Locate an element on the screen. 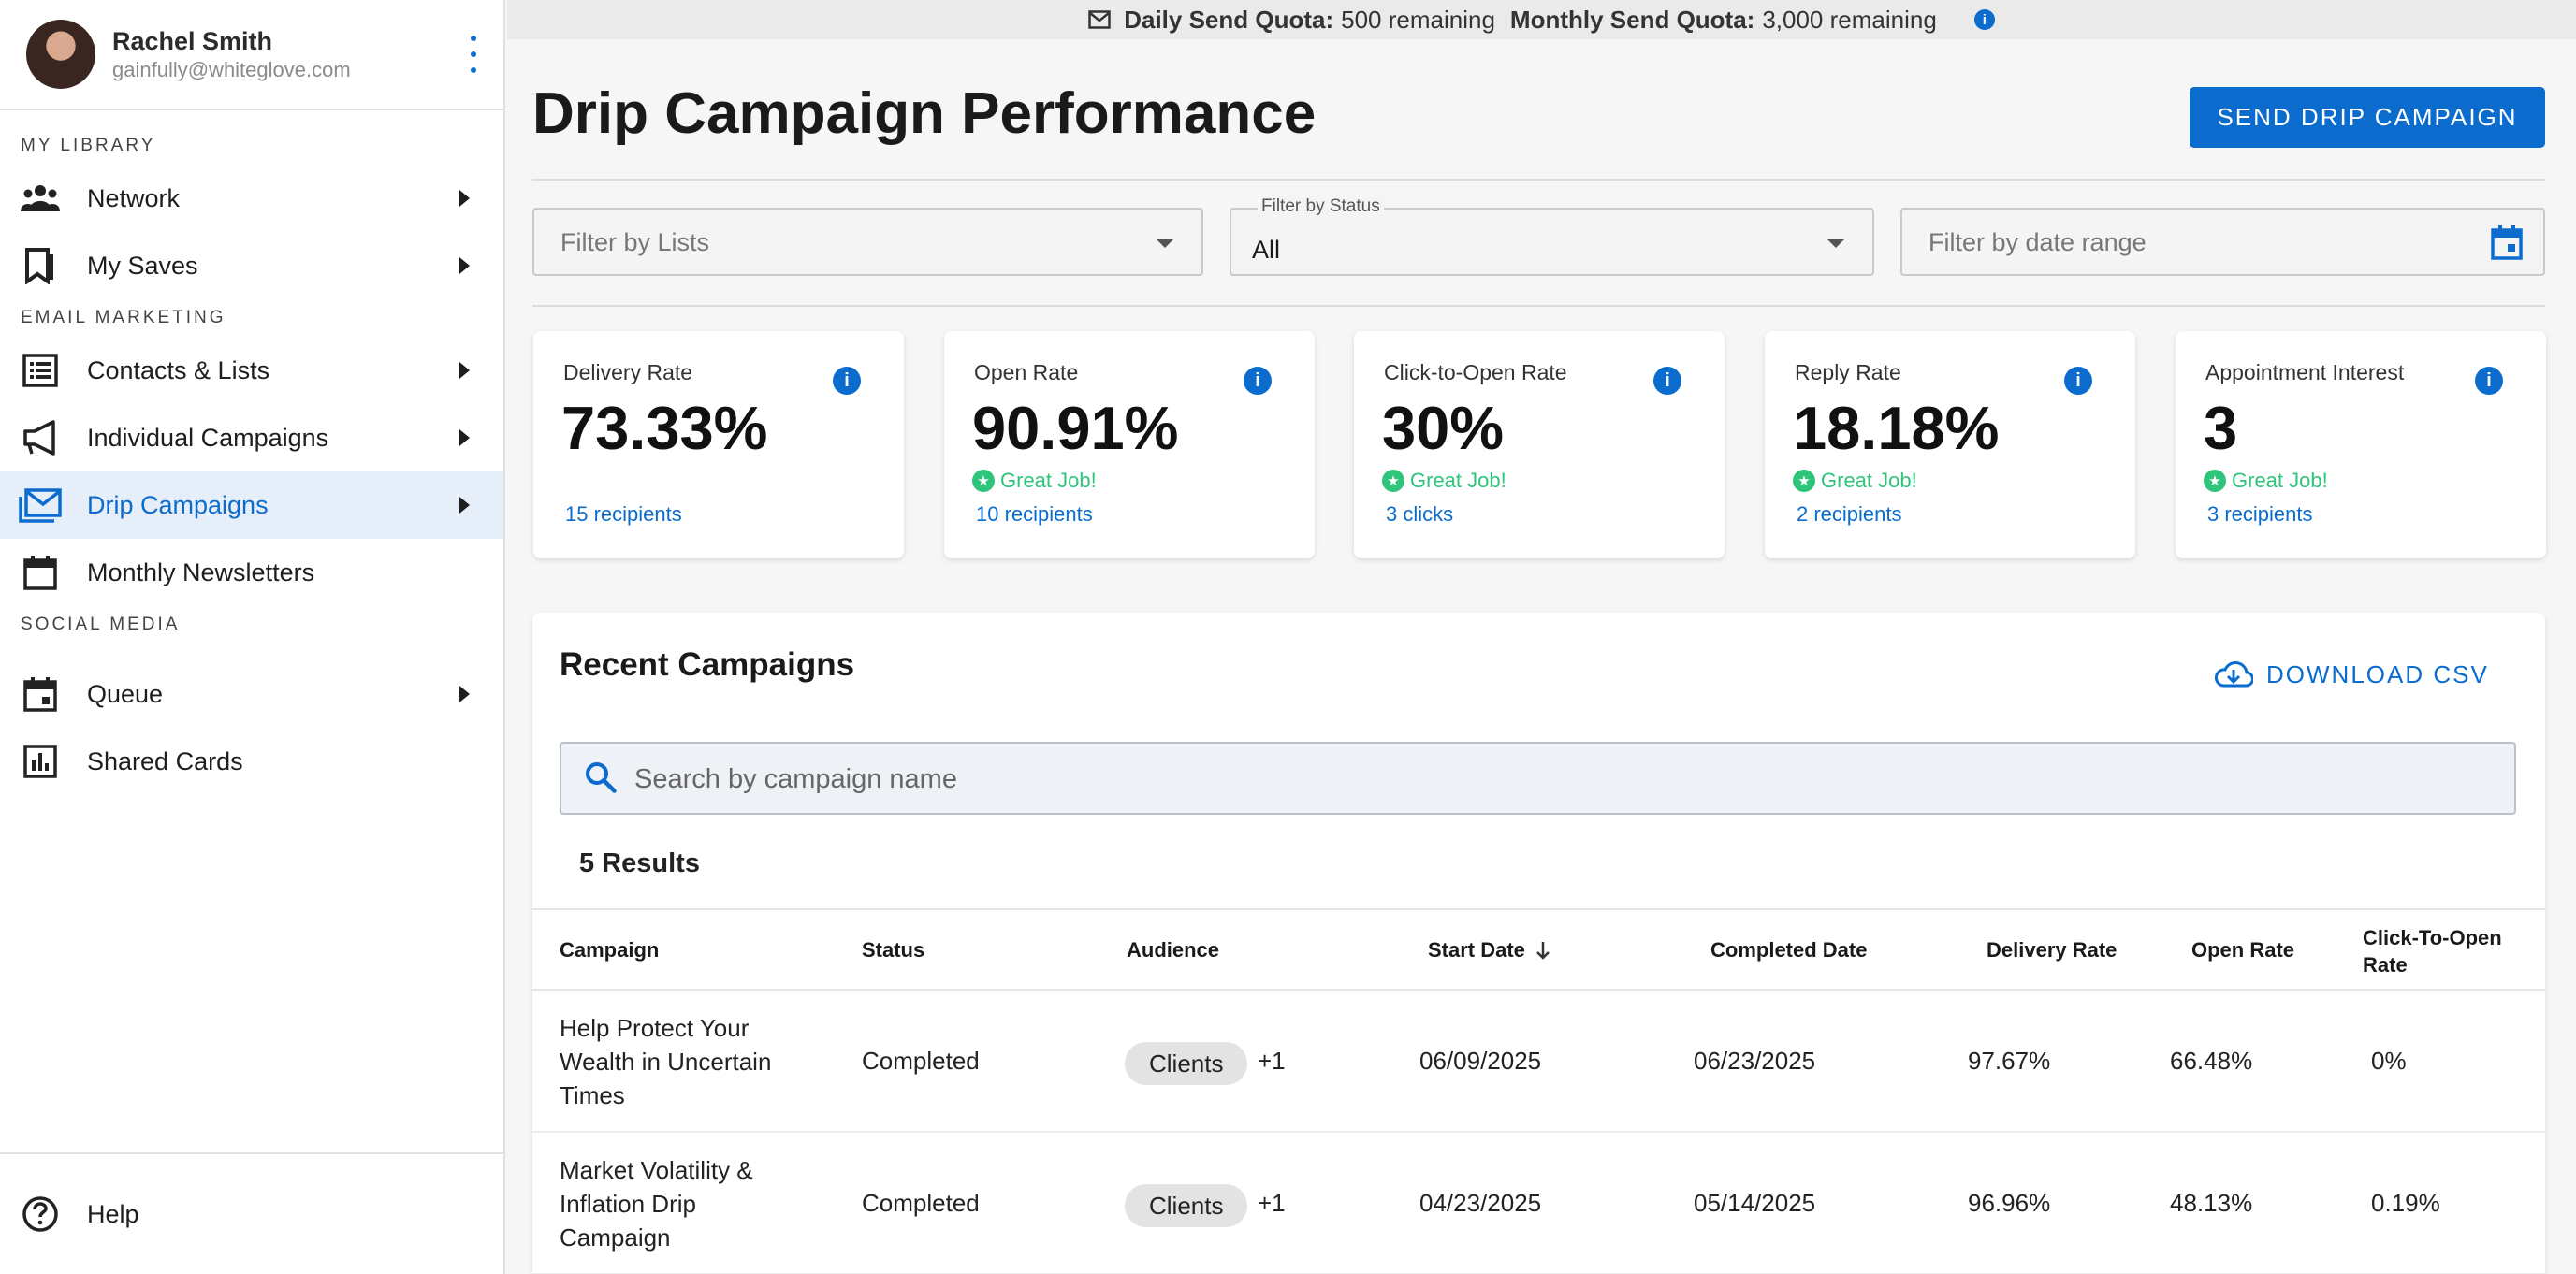 The width and height of the screenshot is (2576, 1274). metric-sub-link: 3 clicks is located at coordinates (1420, 514).